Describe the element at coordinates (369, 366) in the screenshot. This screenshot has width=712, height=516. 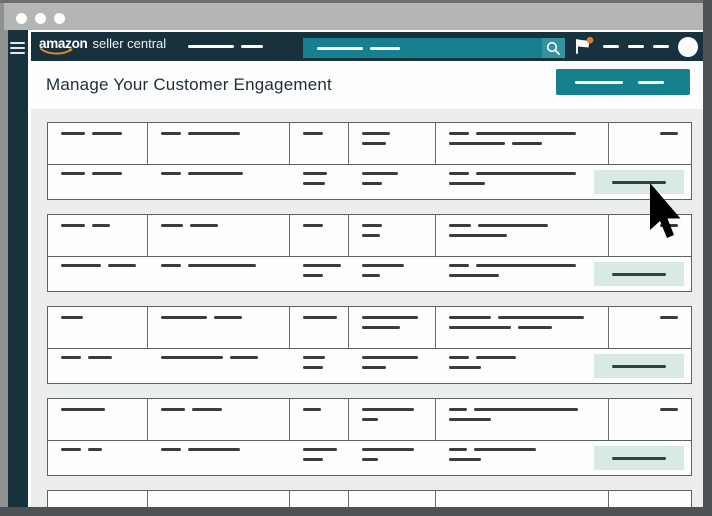
I see `table-row` at that location.